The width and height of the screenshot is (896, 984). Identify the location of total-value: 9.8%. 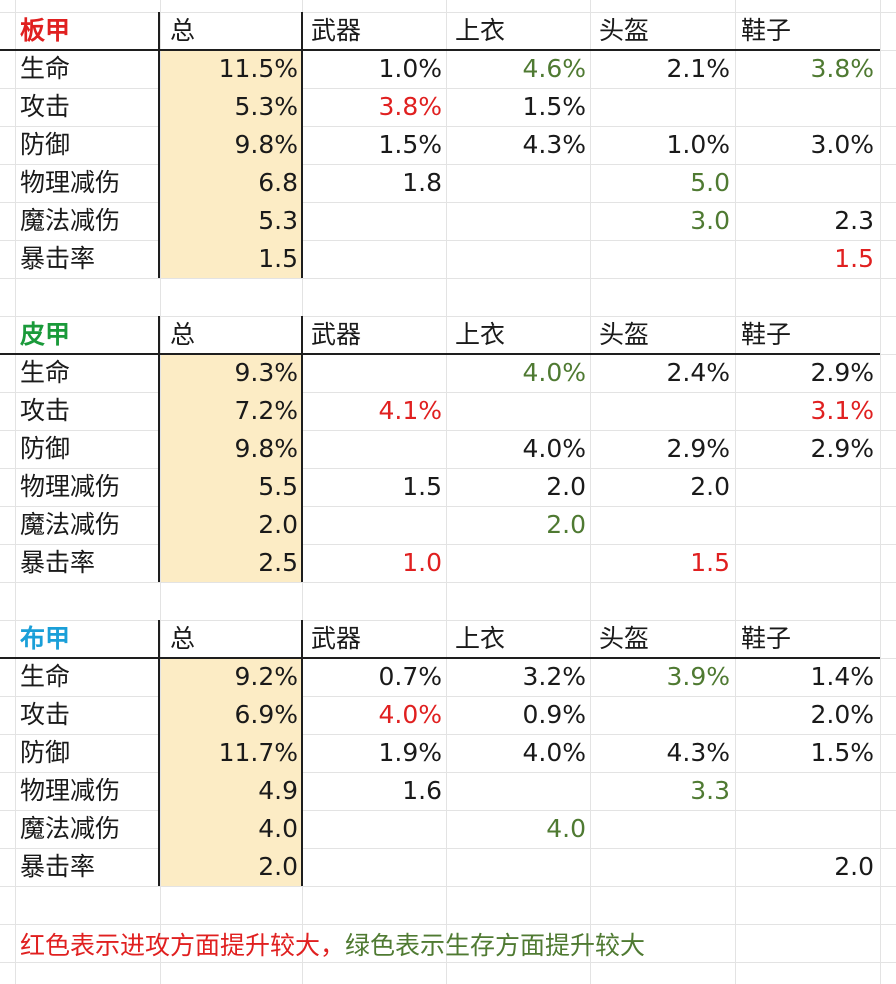
(266, 448).